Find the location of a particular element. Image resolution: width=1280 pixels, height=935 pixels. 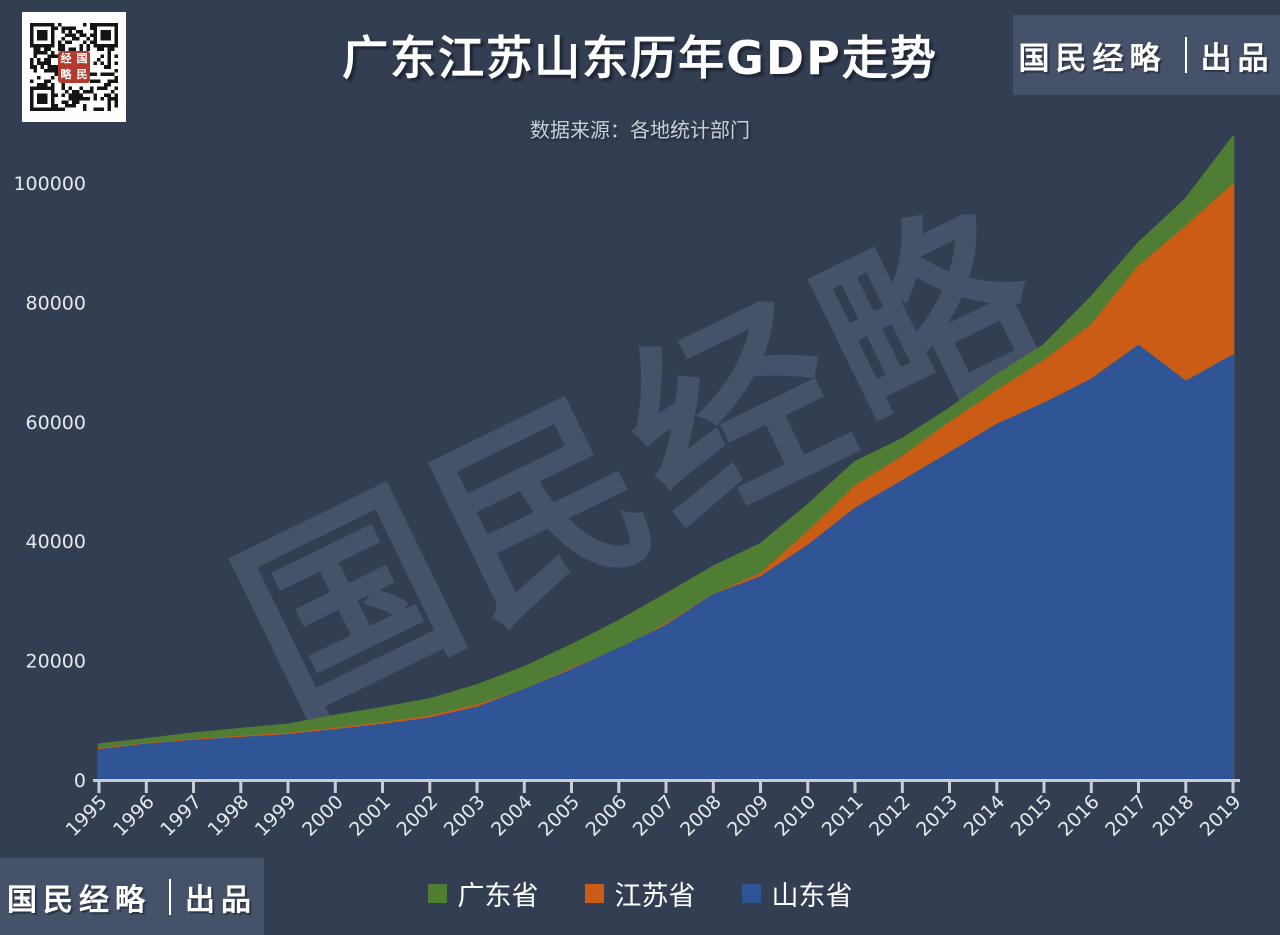

qr-code: 经 国 略 民 is located at coordinates (74, 67).